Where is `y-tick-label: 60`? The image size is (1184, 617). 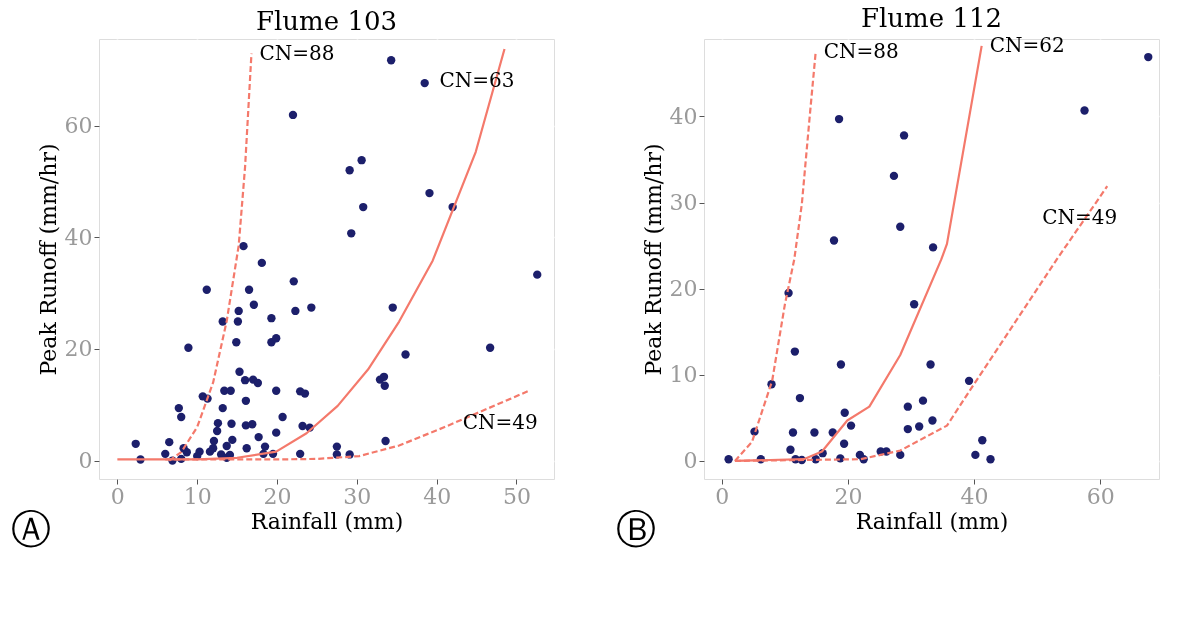
y-tick-label: 60 is located at coordinates (78, 126).